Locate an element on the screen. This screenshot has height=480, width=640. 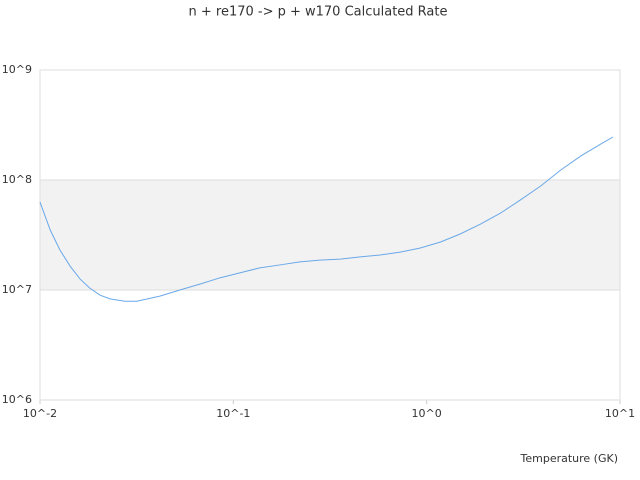
x-tick-label: 10^-1 is located at coordinates (233, 413).